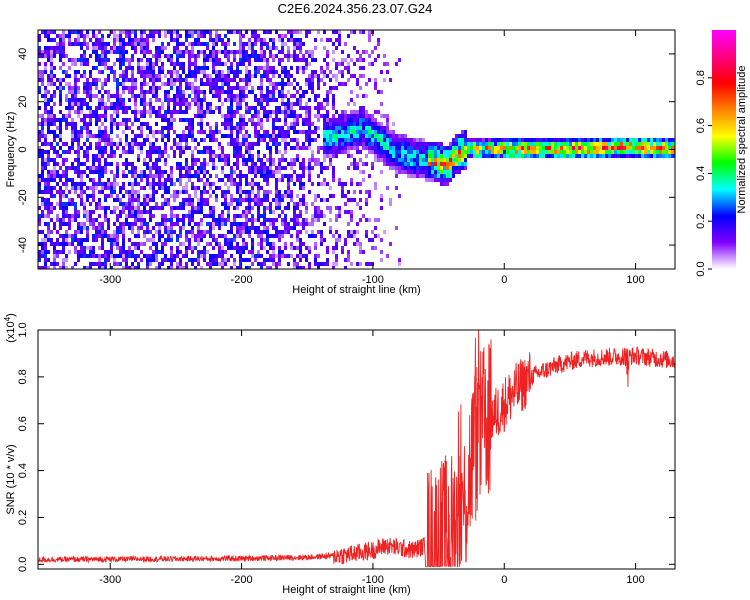 The height and width of the screenshot is (600, 750). I want to click on y-tick-label: 20, so click(23, 102).